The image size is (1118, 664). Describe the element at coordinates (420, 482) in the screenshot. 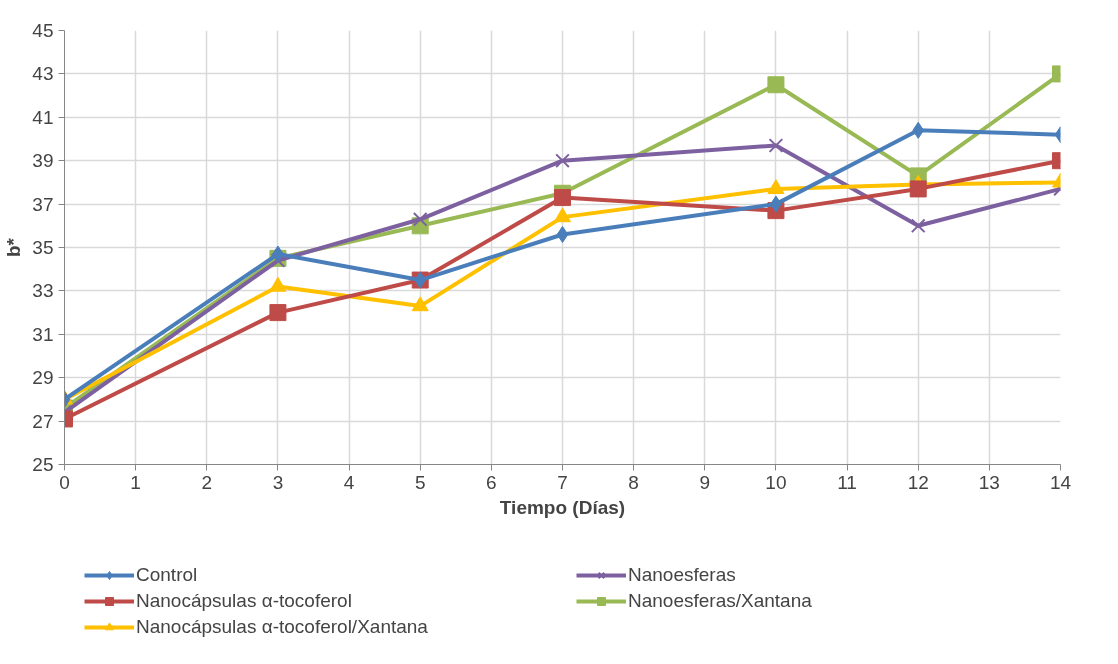

I see `x-tick-label: 5` at that location.